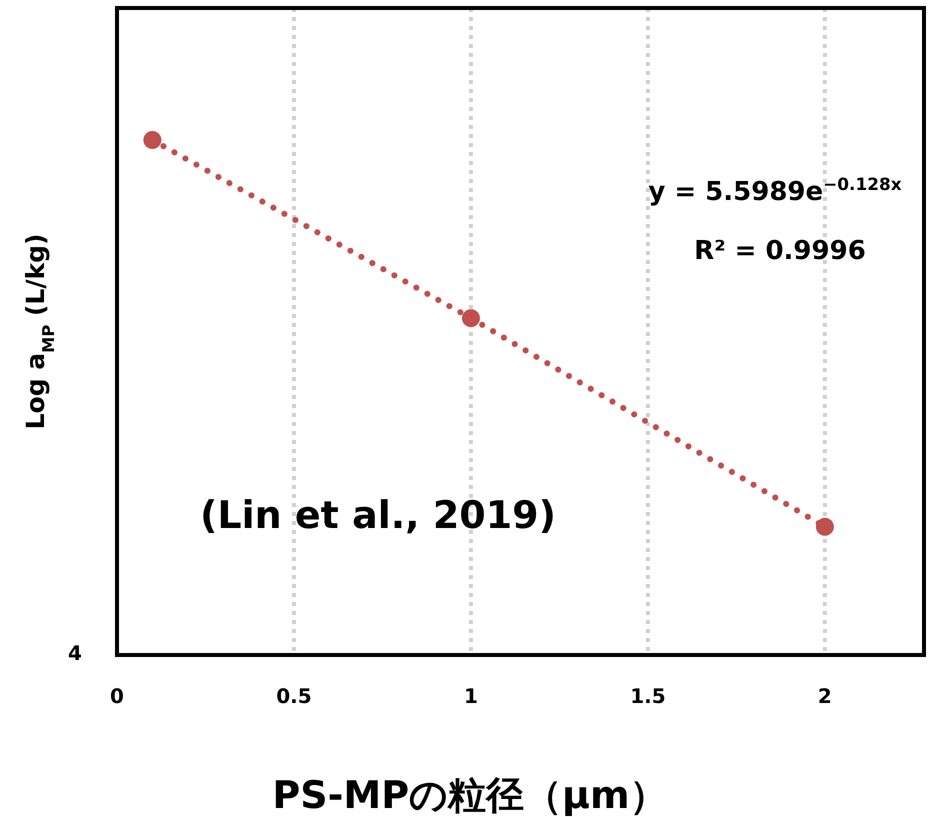 The width and height of the screenshot is (928, 817). Describe the element at coordinates (825, 696) in the screenshot. I see `x-tick-label: 2` at that location.